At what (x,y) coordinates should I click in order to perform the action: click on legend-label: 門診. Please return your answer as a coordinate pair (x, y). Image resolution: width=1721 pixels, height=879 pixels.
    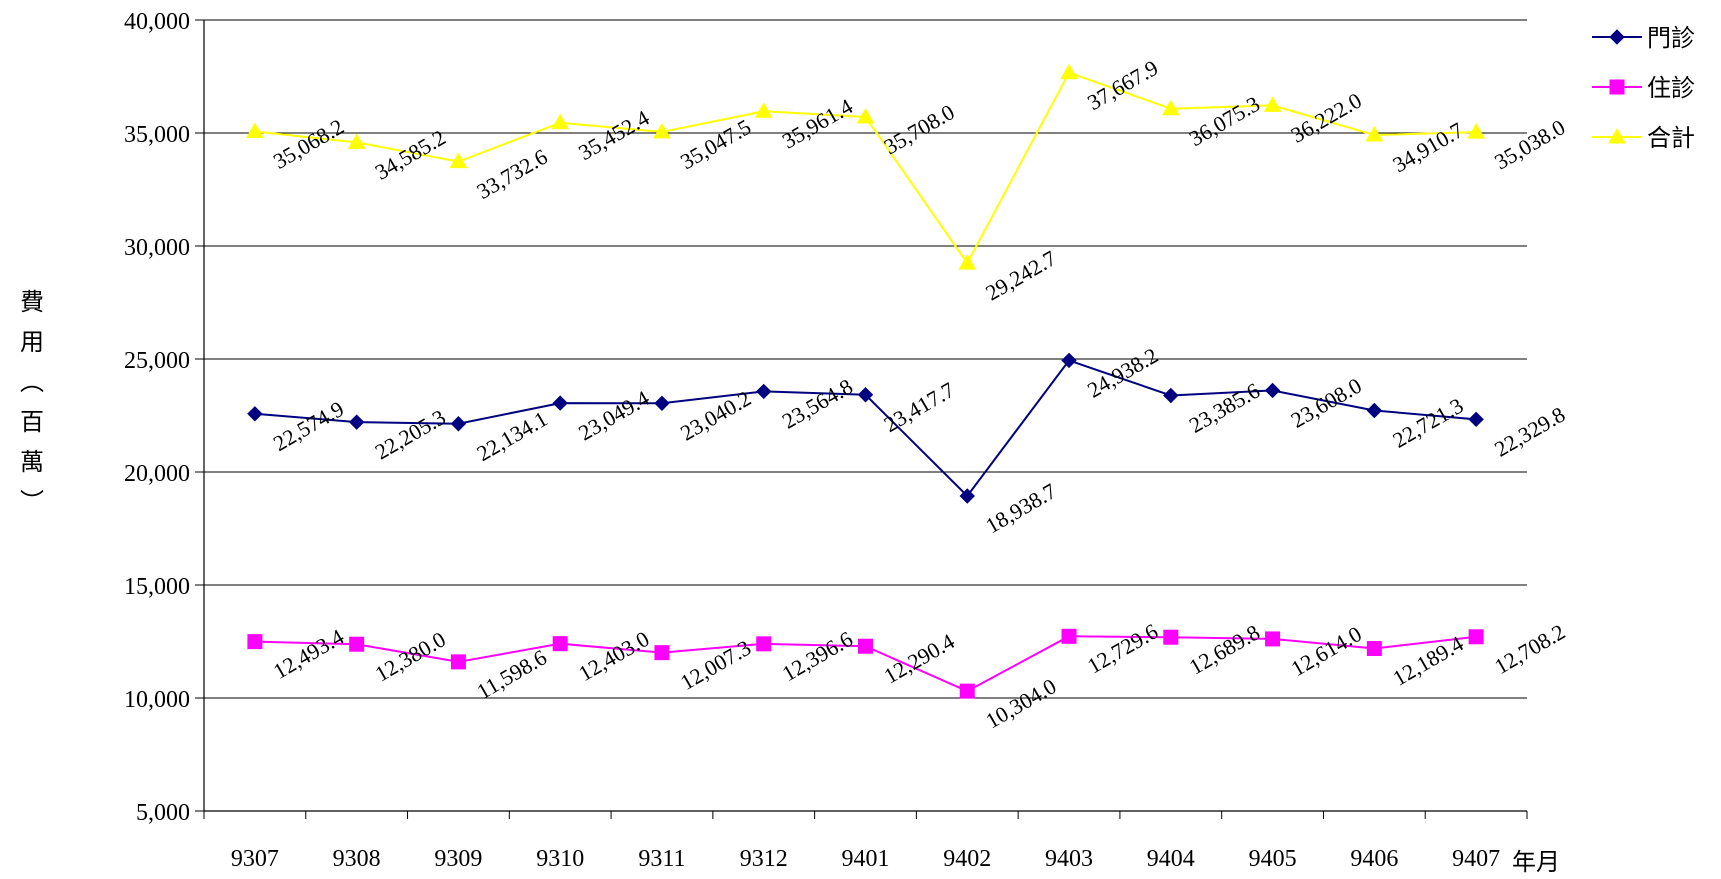
    Looking at the image, I should click on (1671, 38).